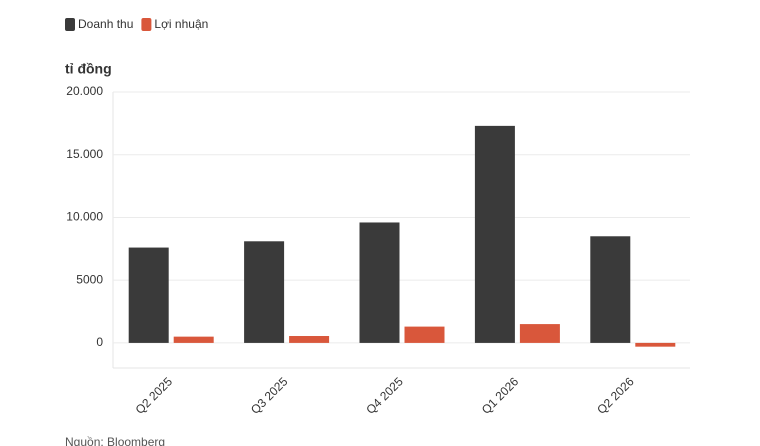 This screenshot has width=760, height=446. I want to click on x-tick-label: Q1 2026, so click(500, 395).